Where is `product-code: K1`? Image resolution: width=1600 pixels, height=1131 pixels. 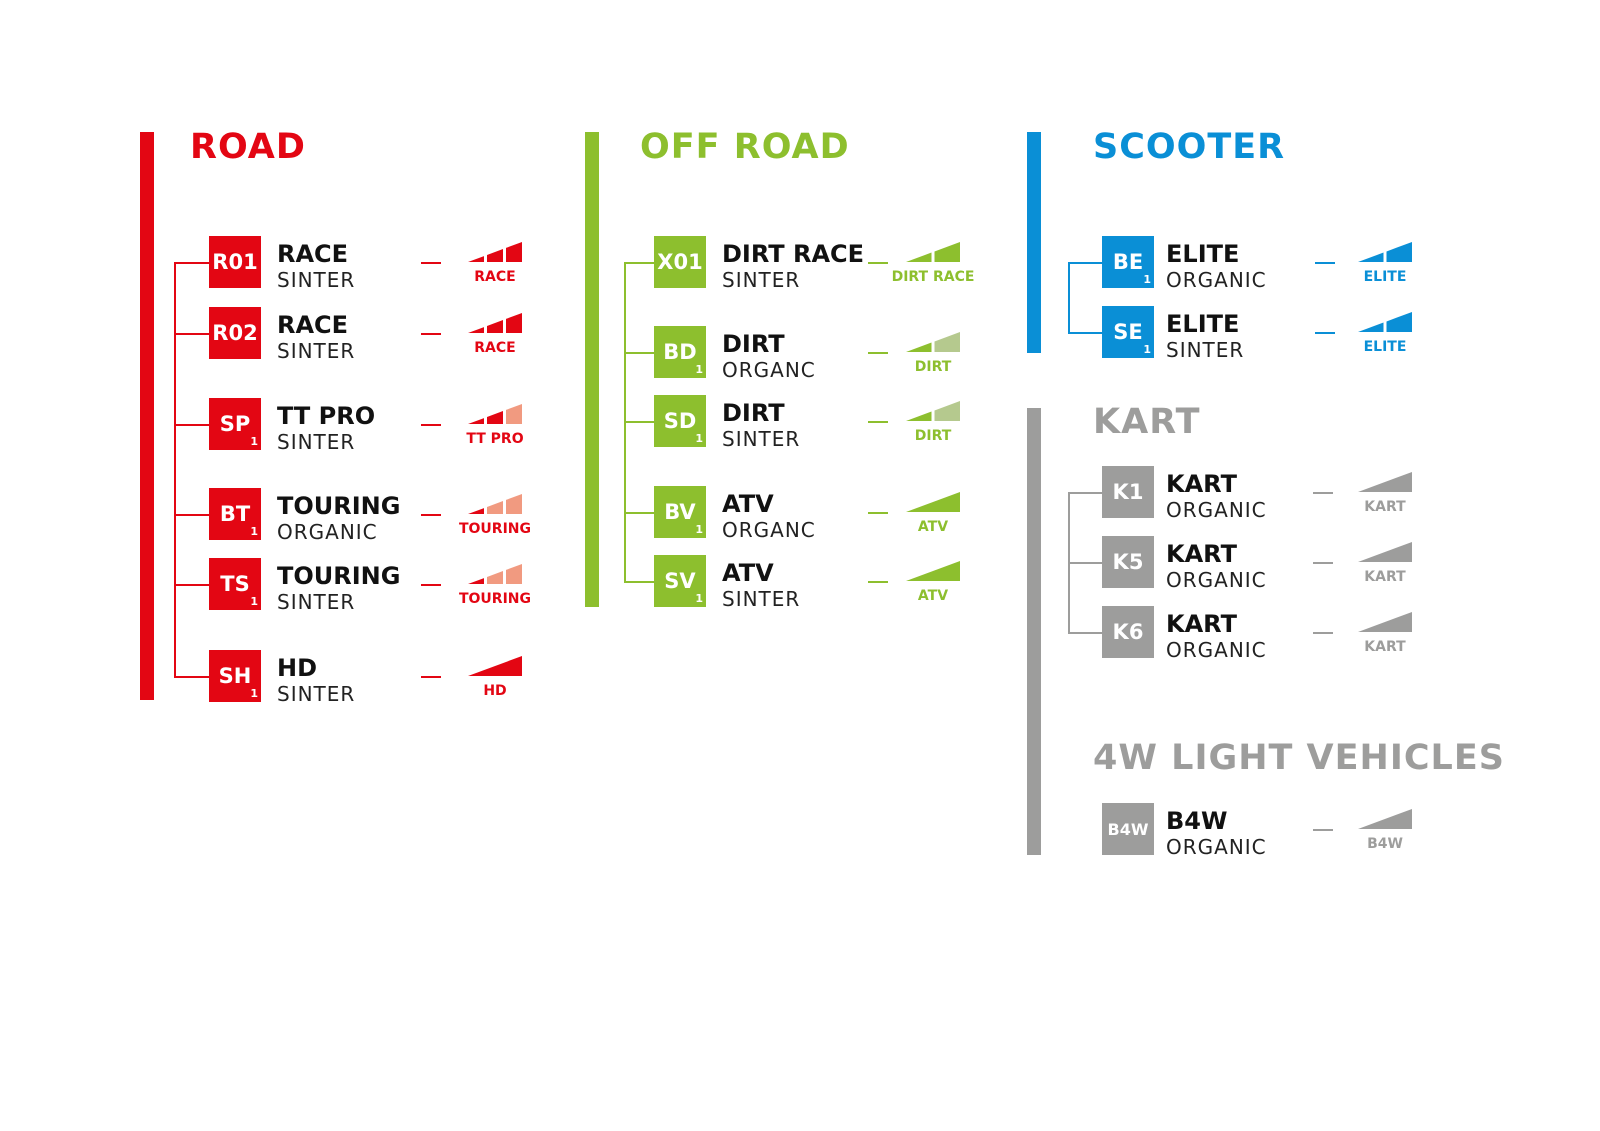 product-code: K1 is located at coordinates (1128, 492).